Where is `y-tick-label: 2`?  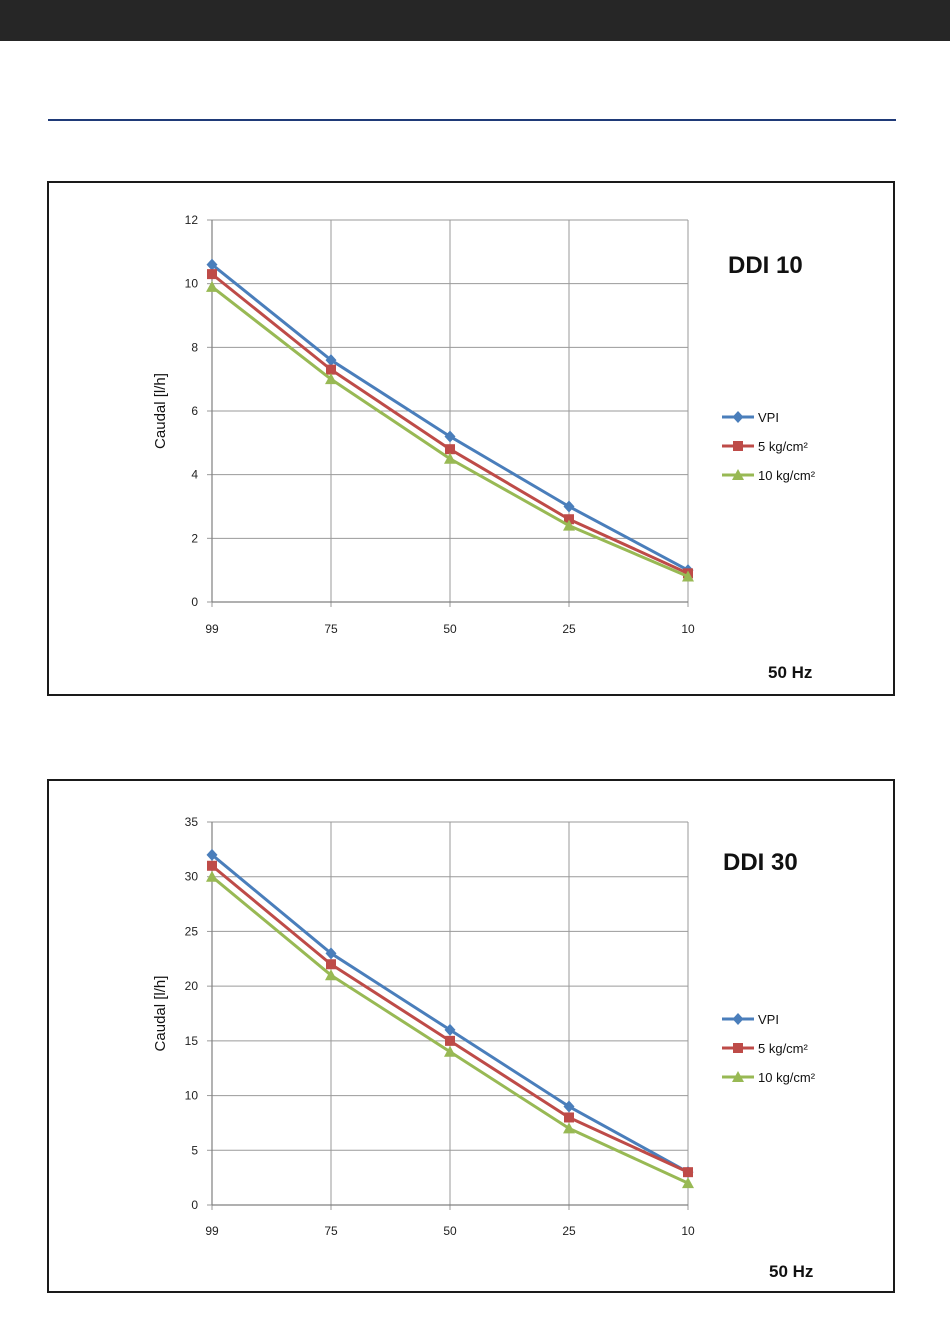 y-tick-label: 2 is located at coordinates (194, 538).